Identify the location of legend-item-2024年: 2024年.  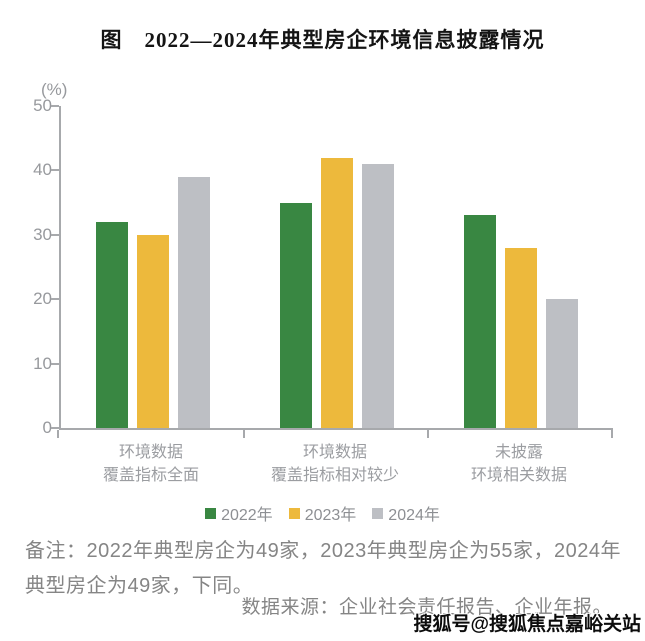
(406, 513).